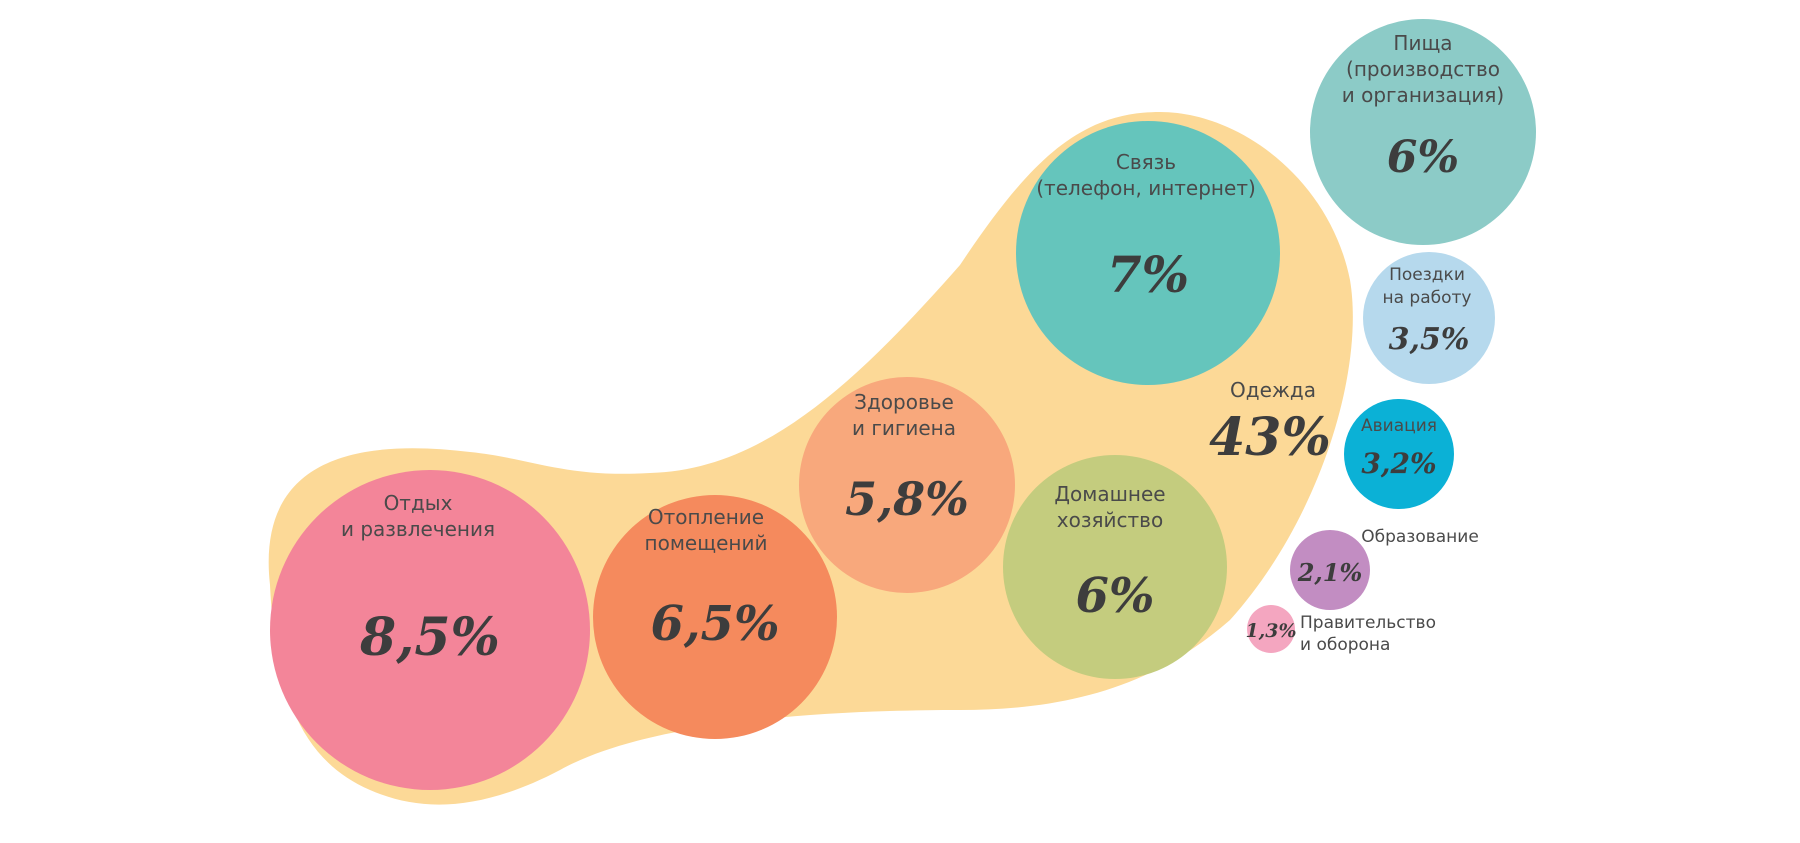 This screenshot has height=843, width=1800. Describe the element at coordinates (1427, 275) in the screenshot. I see `other-bubble-label-line: Поездки` at that location.